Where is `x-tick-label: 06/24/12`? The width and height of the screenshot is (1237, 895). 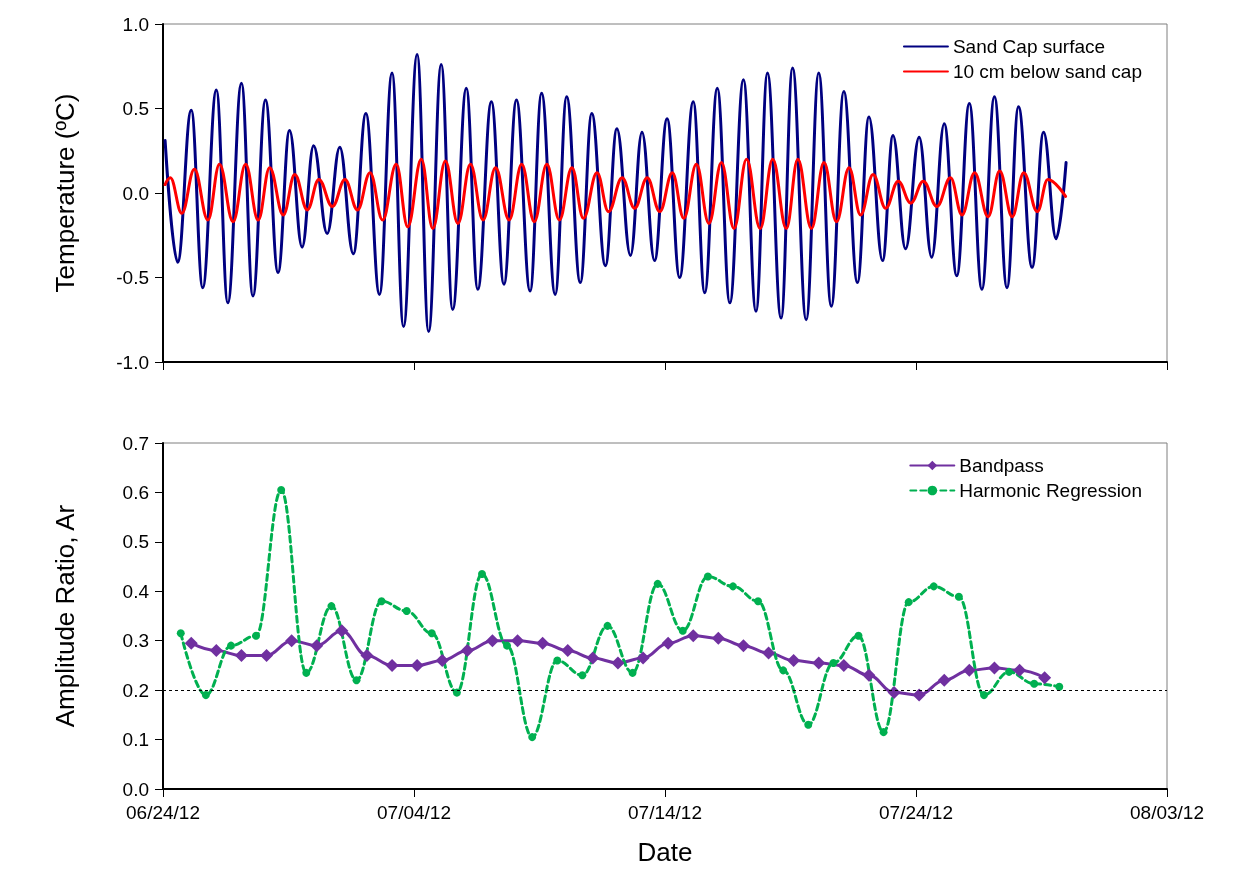 x-tick-label: 06/24/12 is located at coordinates (163, 812).